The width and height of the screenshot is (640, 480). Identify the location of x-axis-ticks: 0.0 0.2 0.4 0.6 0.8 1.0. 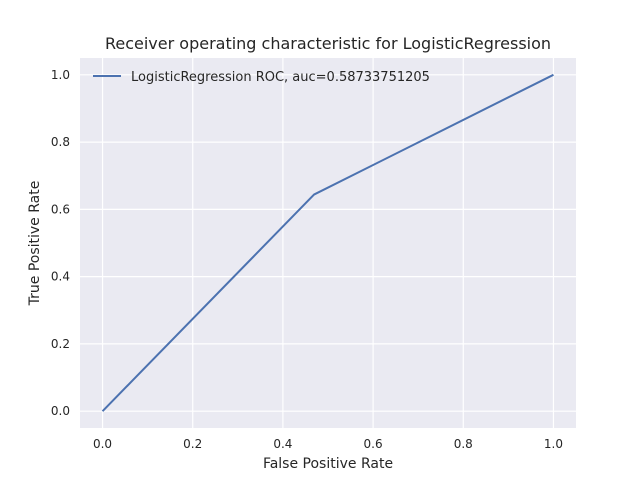
(328, 444).